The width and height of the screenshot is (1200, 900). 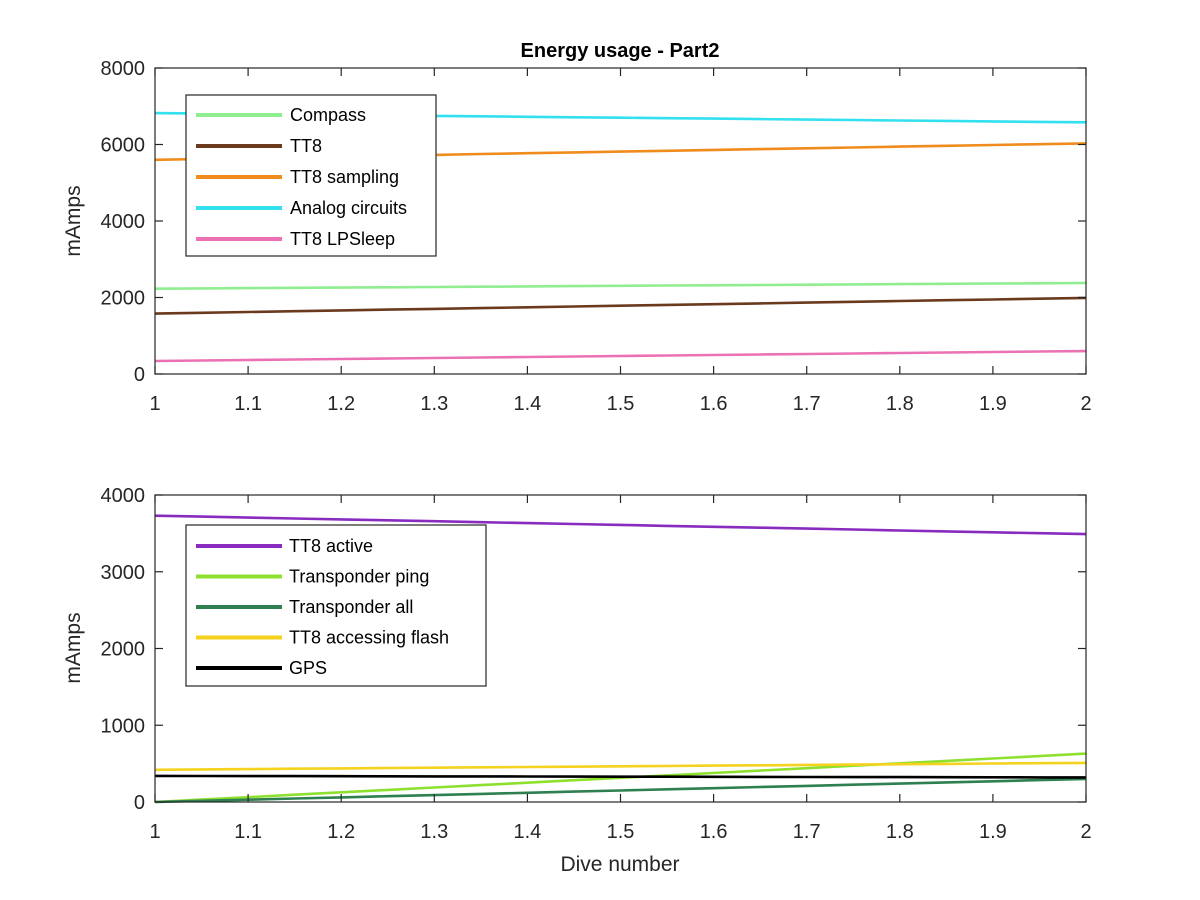 I want to click on legend-label: TT8 active, so click(x=331, y=546).